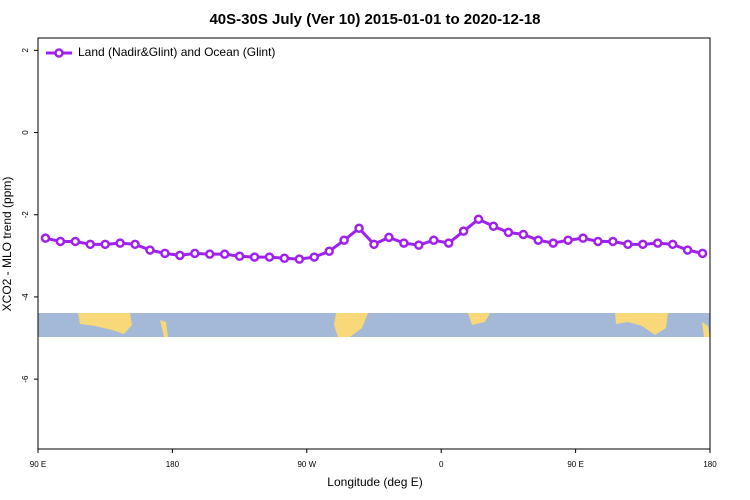 This screenshot has width=750, height=500. I want to click on x-tick-label: 0, so click(441, 464).